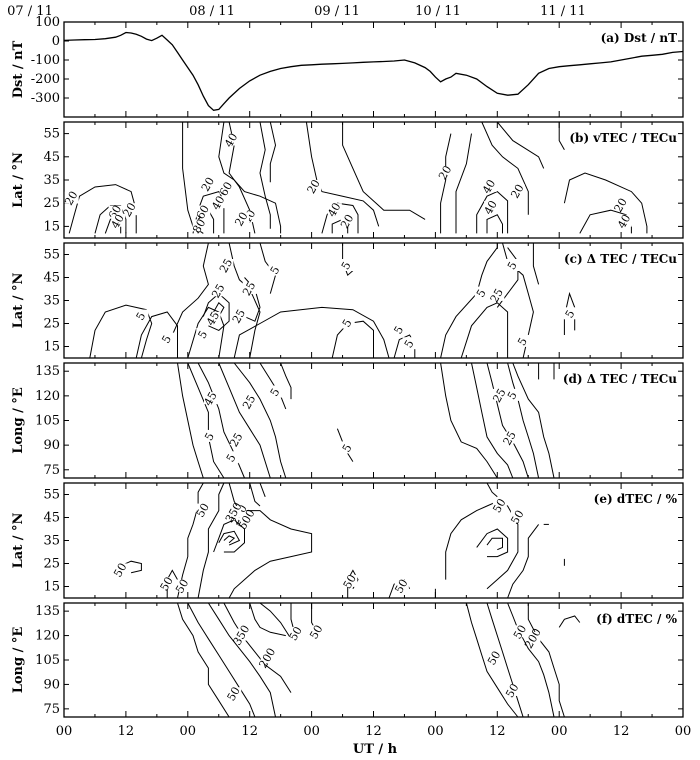 The height and width of the screenshot is (760, 700). Describe the element at coordinates (47, 22) in the screenshot. I see `y-tick-label: 100` at that location.